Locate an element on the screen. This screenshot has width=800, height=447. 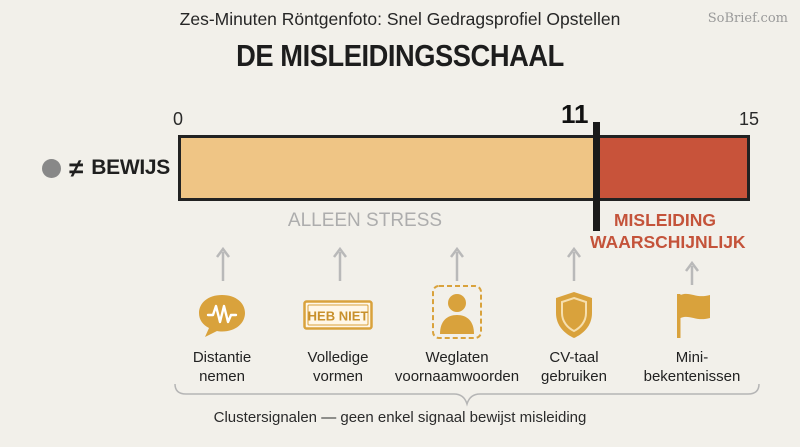
signal-label-line2: nemen is located at coordinates (222, 376).